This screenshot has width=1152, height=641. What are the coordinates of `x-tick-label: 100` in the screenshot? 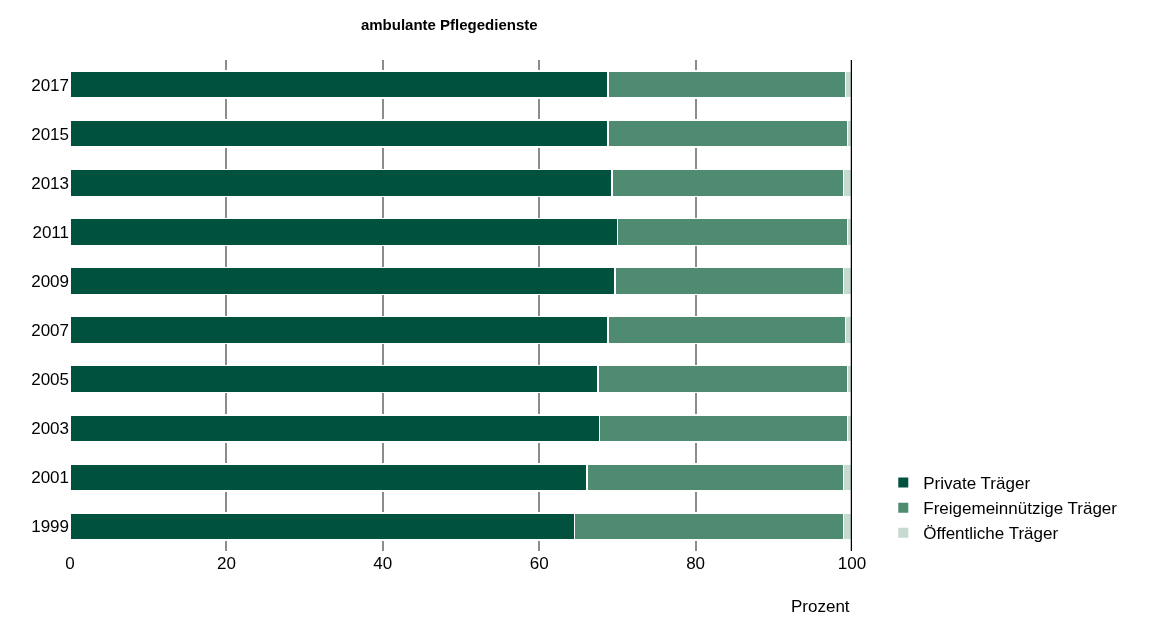 It's located at (852, 563).